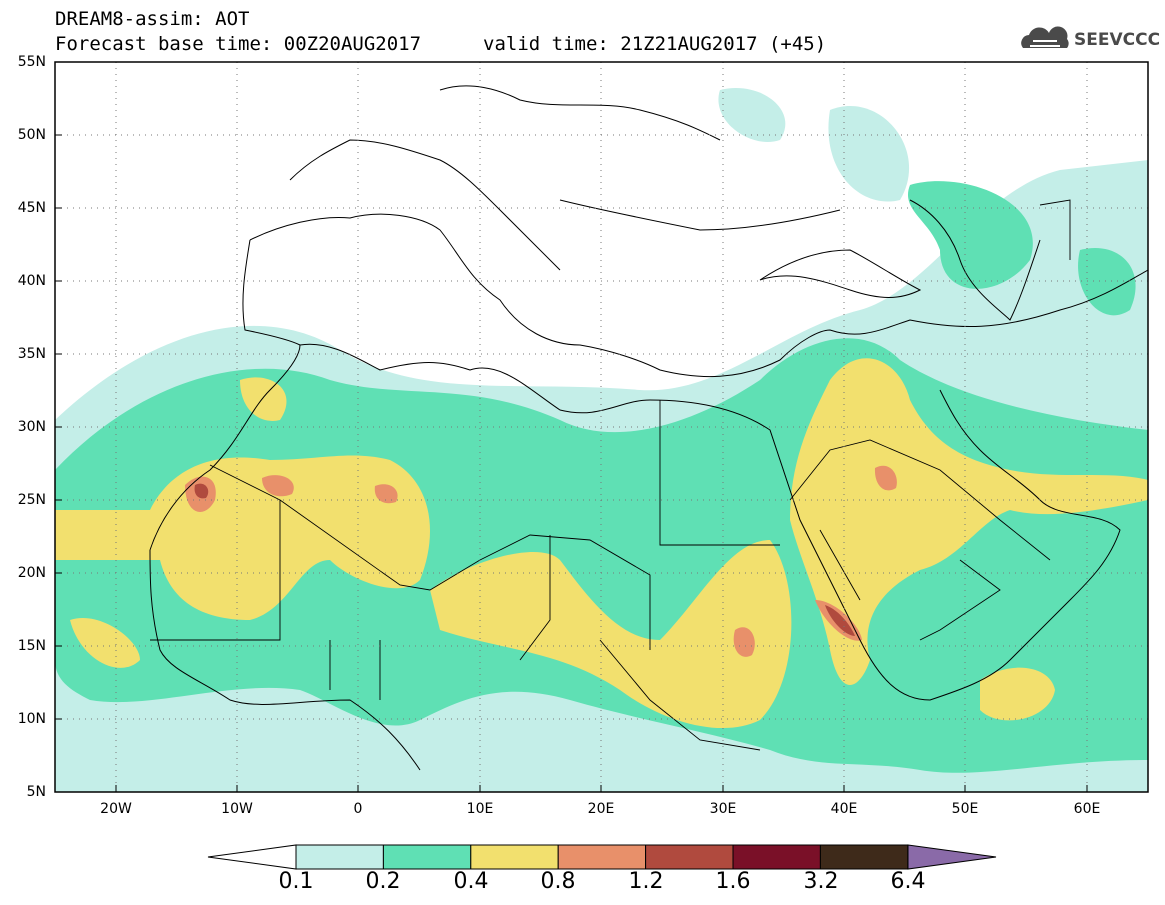 This screenshot has width=1165, height=905. What do you see at coordinates (733, 881) in the screenshot?
I see `colorbar-label: 1.6` at bounding box center [733, 881].